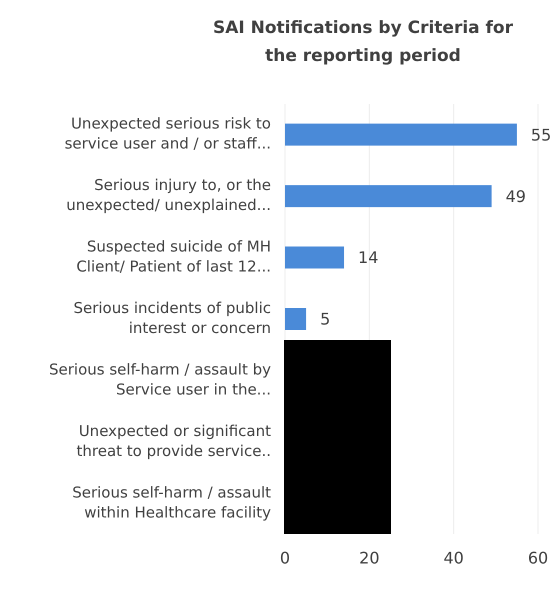 The image size is (560, 598). What do you see at coordinates (453, 558) in the screenshot?
I see `x-tick-label: 40` at bounding box center [453, 558].